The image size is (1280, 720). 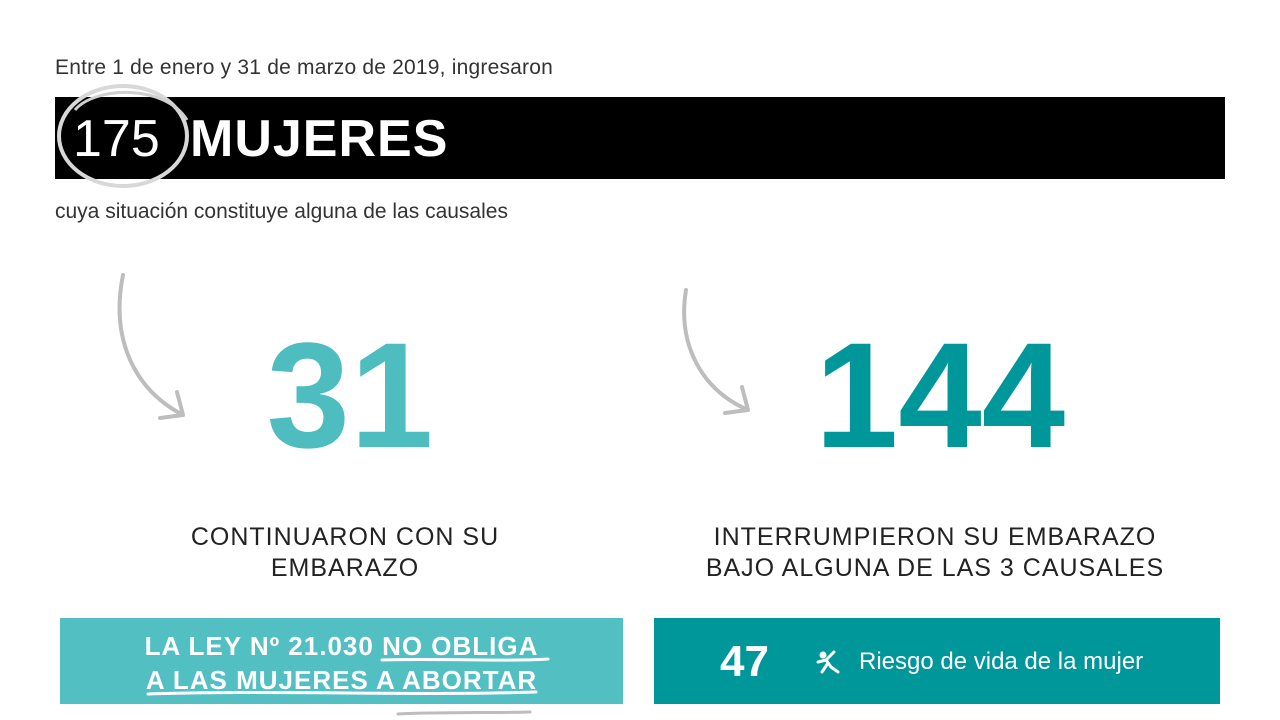 What do you see at coordinates (828, 662) in the screenshot?
I see `fallen-person-icon` at bounding box center [828, 662].